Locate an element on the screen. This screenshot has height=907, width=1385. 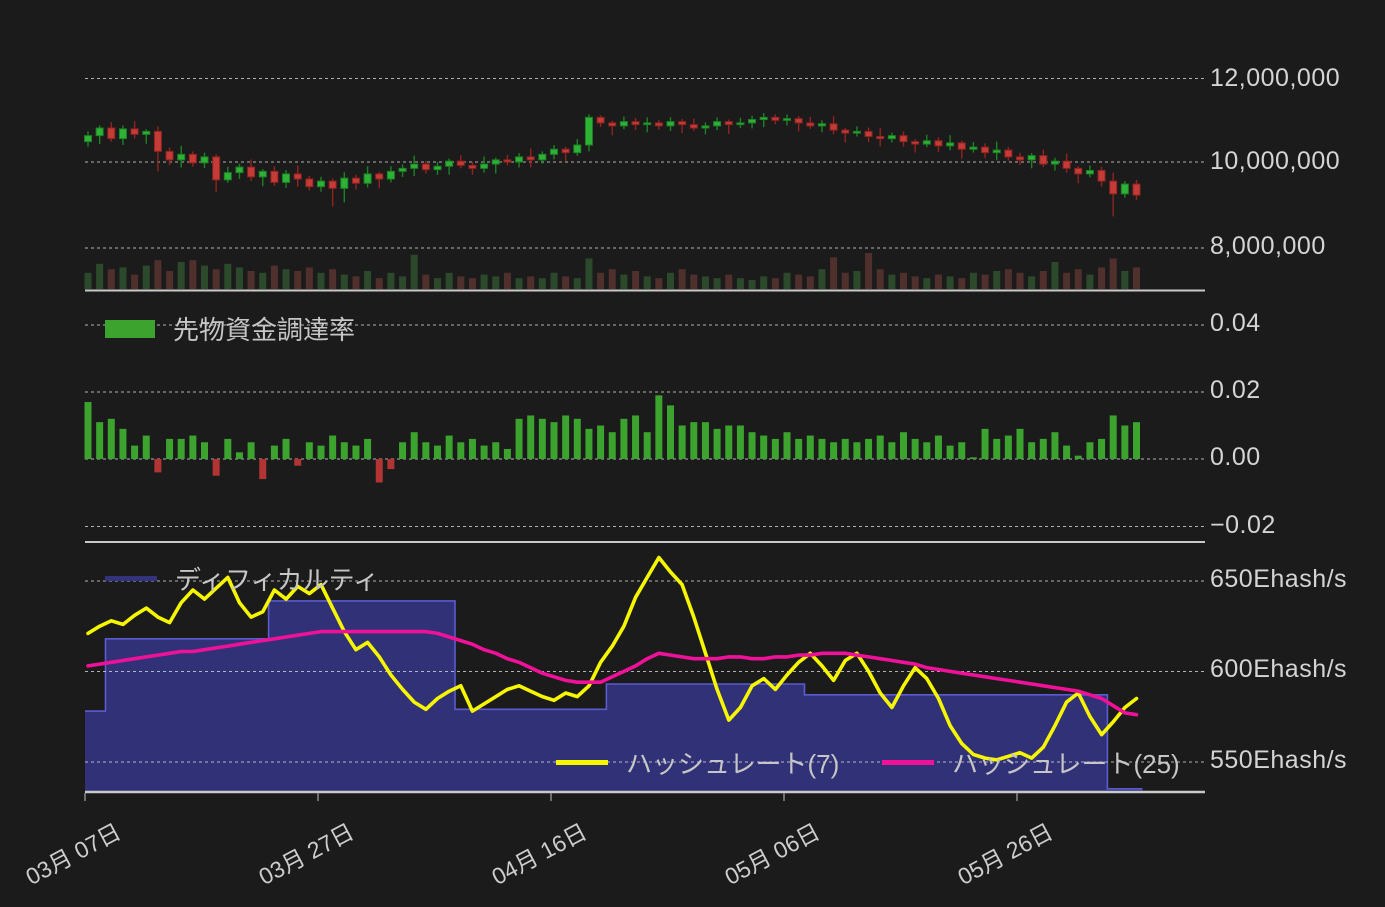
legend-hashrate25: ハッシュレート(25) is located at coordinates (1031, 762).